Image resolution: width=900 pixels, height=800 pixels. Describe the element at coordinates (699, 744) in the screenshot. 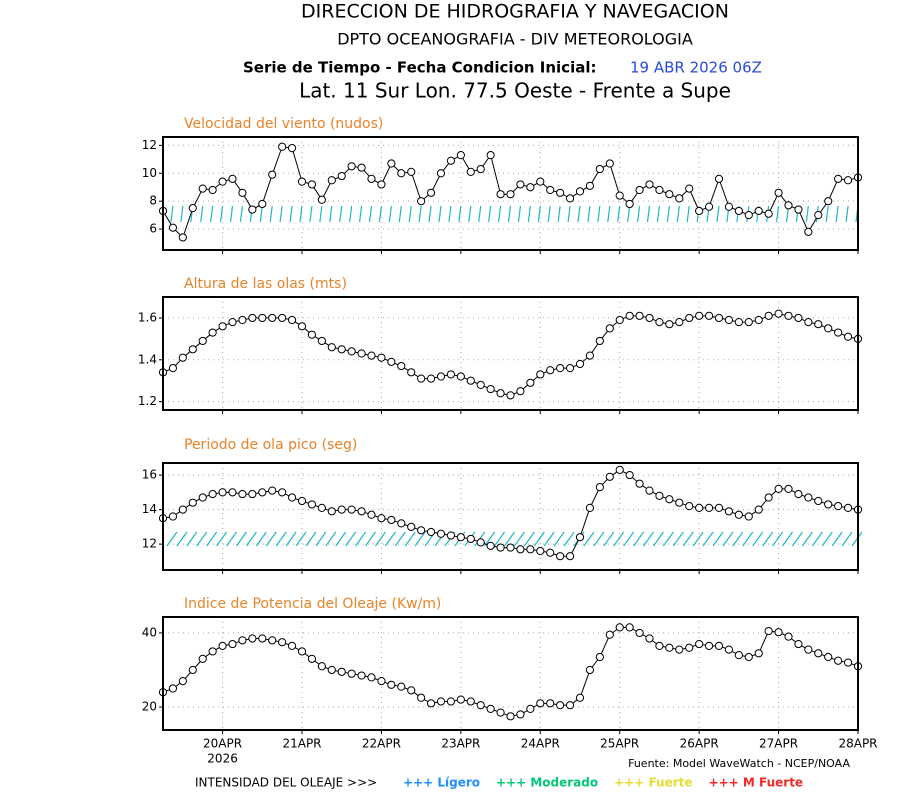

I see `x-tick-label: 26APR` at that location.